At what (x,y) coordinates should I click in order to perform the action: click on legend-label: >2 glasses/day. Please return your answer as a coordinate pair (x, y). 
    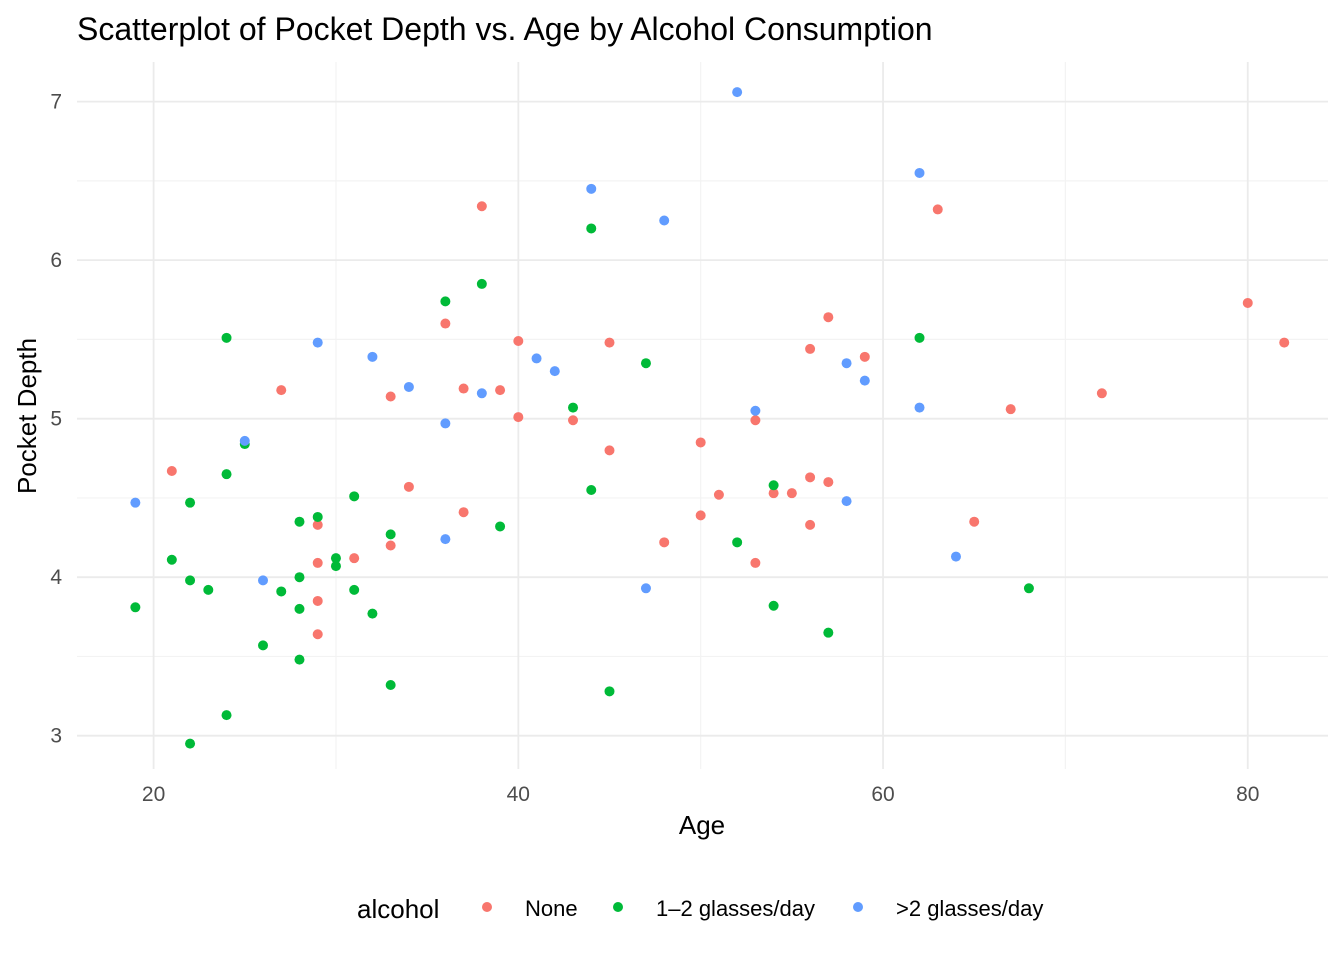
    Looking at the image, I should click on (969, 908).